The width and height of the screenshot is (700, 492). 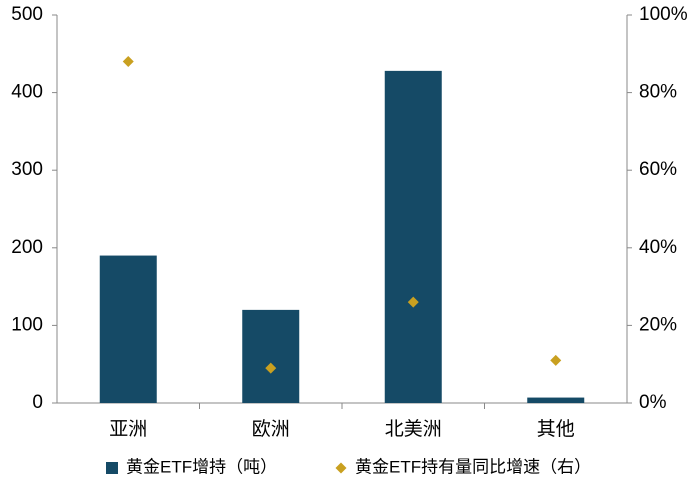 I want to click on y2-tick-label: 0%, so click(x=653, y=402).